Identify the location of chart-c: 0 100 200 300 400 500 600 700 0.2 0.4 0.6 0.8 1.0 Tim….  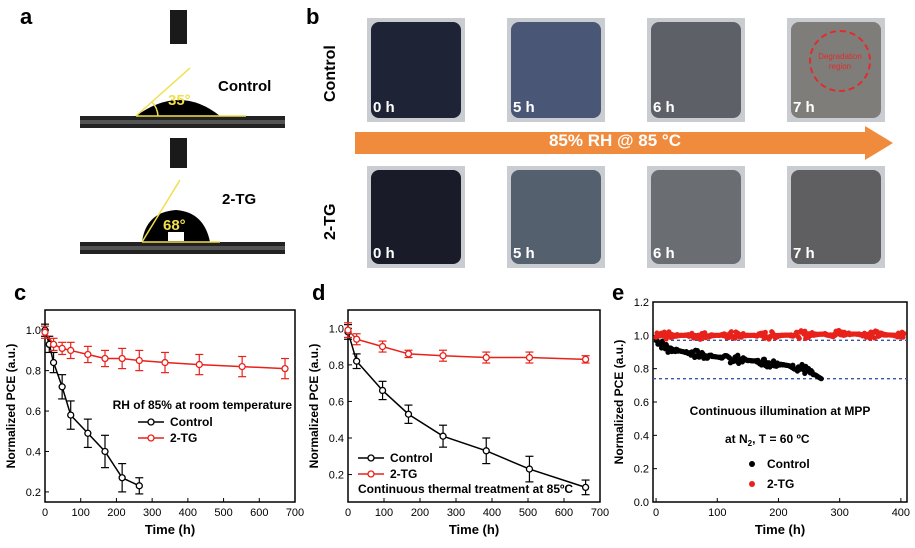
(154, 423).